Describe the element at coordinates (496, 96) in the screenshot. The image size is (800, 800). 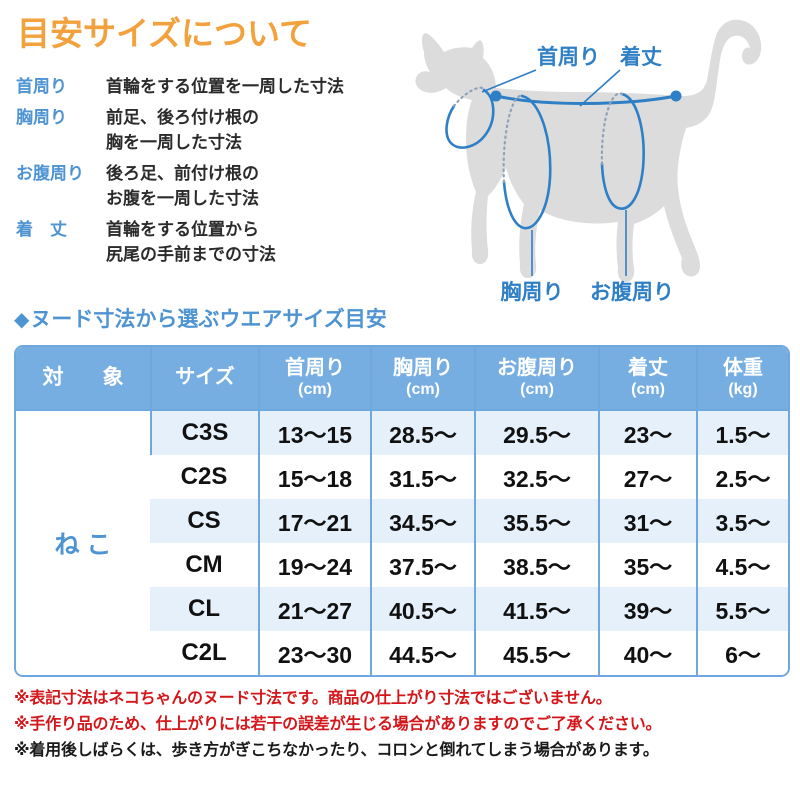
I see `length-endpoint-left` at that location.